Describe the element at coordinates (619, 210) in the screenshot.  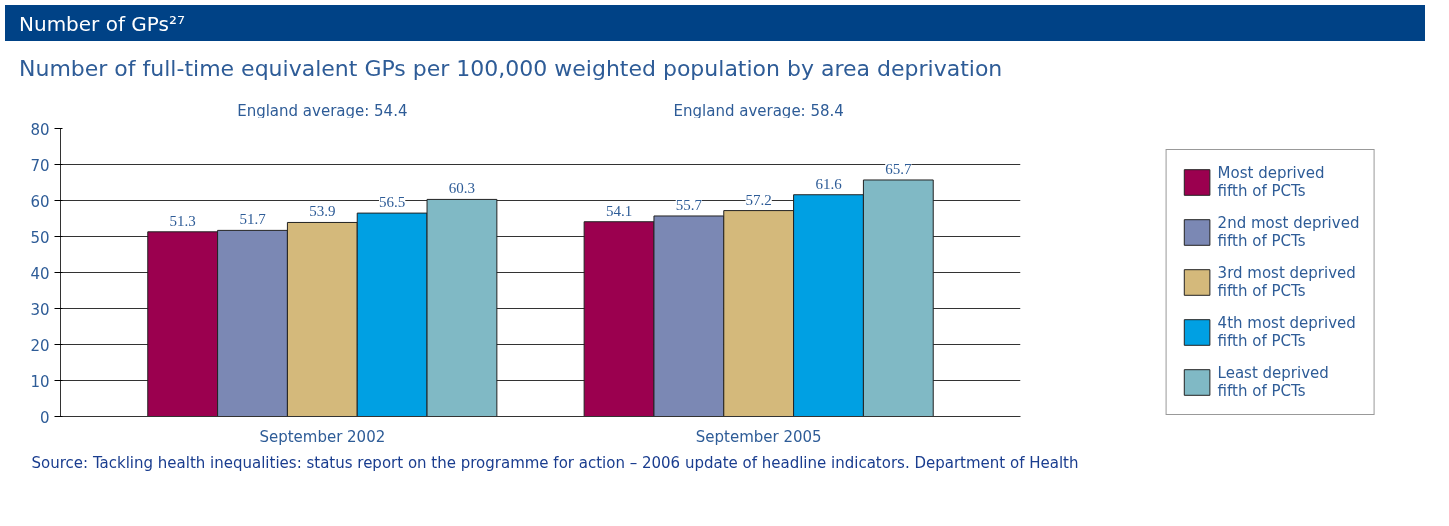
I see `data-label: 54.1` at that location.